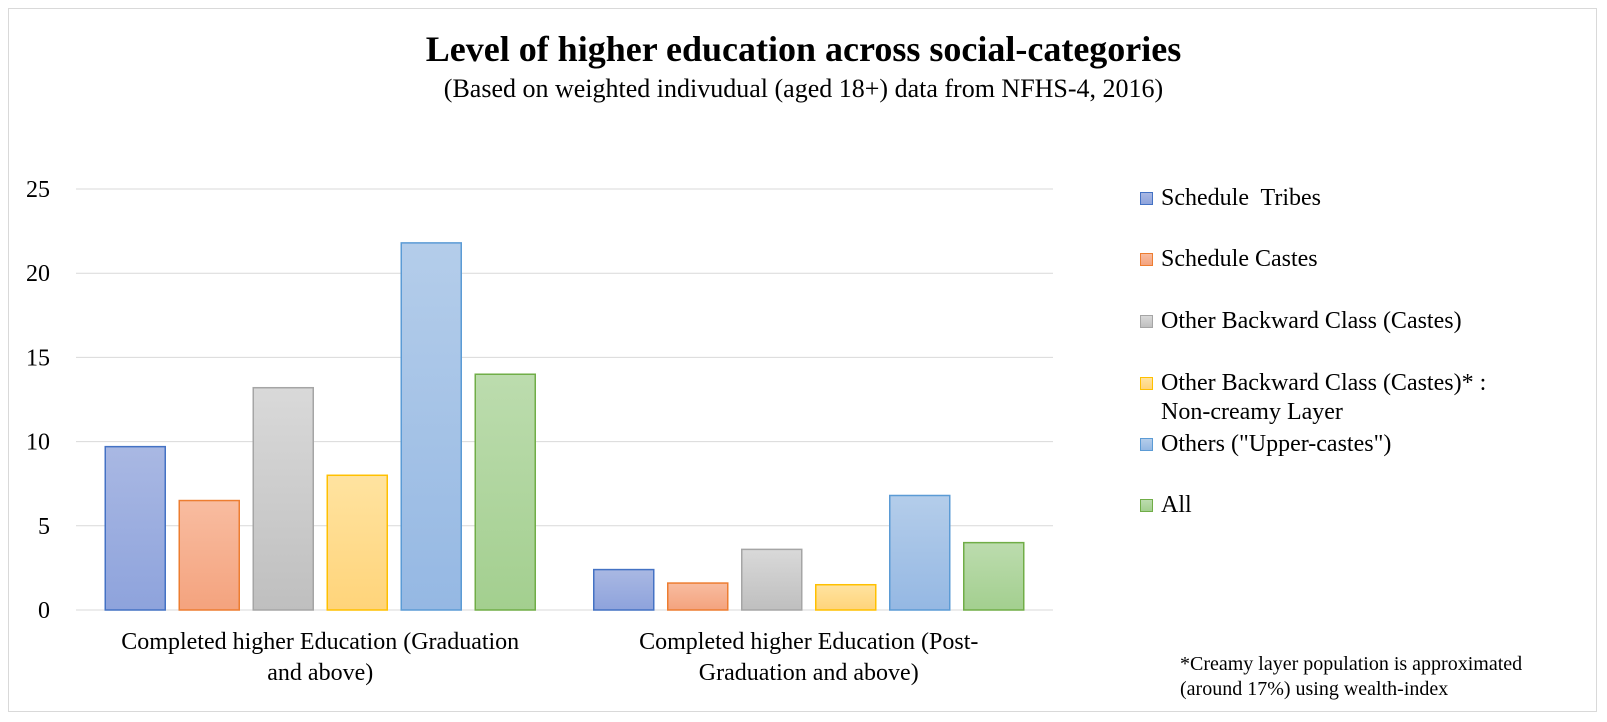 The image size is (1607, 722). I want to click on legend-label: Others ("Upper-castes"), so click(1276, 444).